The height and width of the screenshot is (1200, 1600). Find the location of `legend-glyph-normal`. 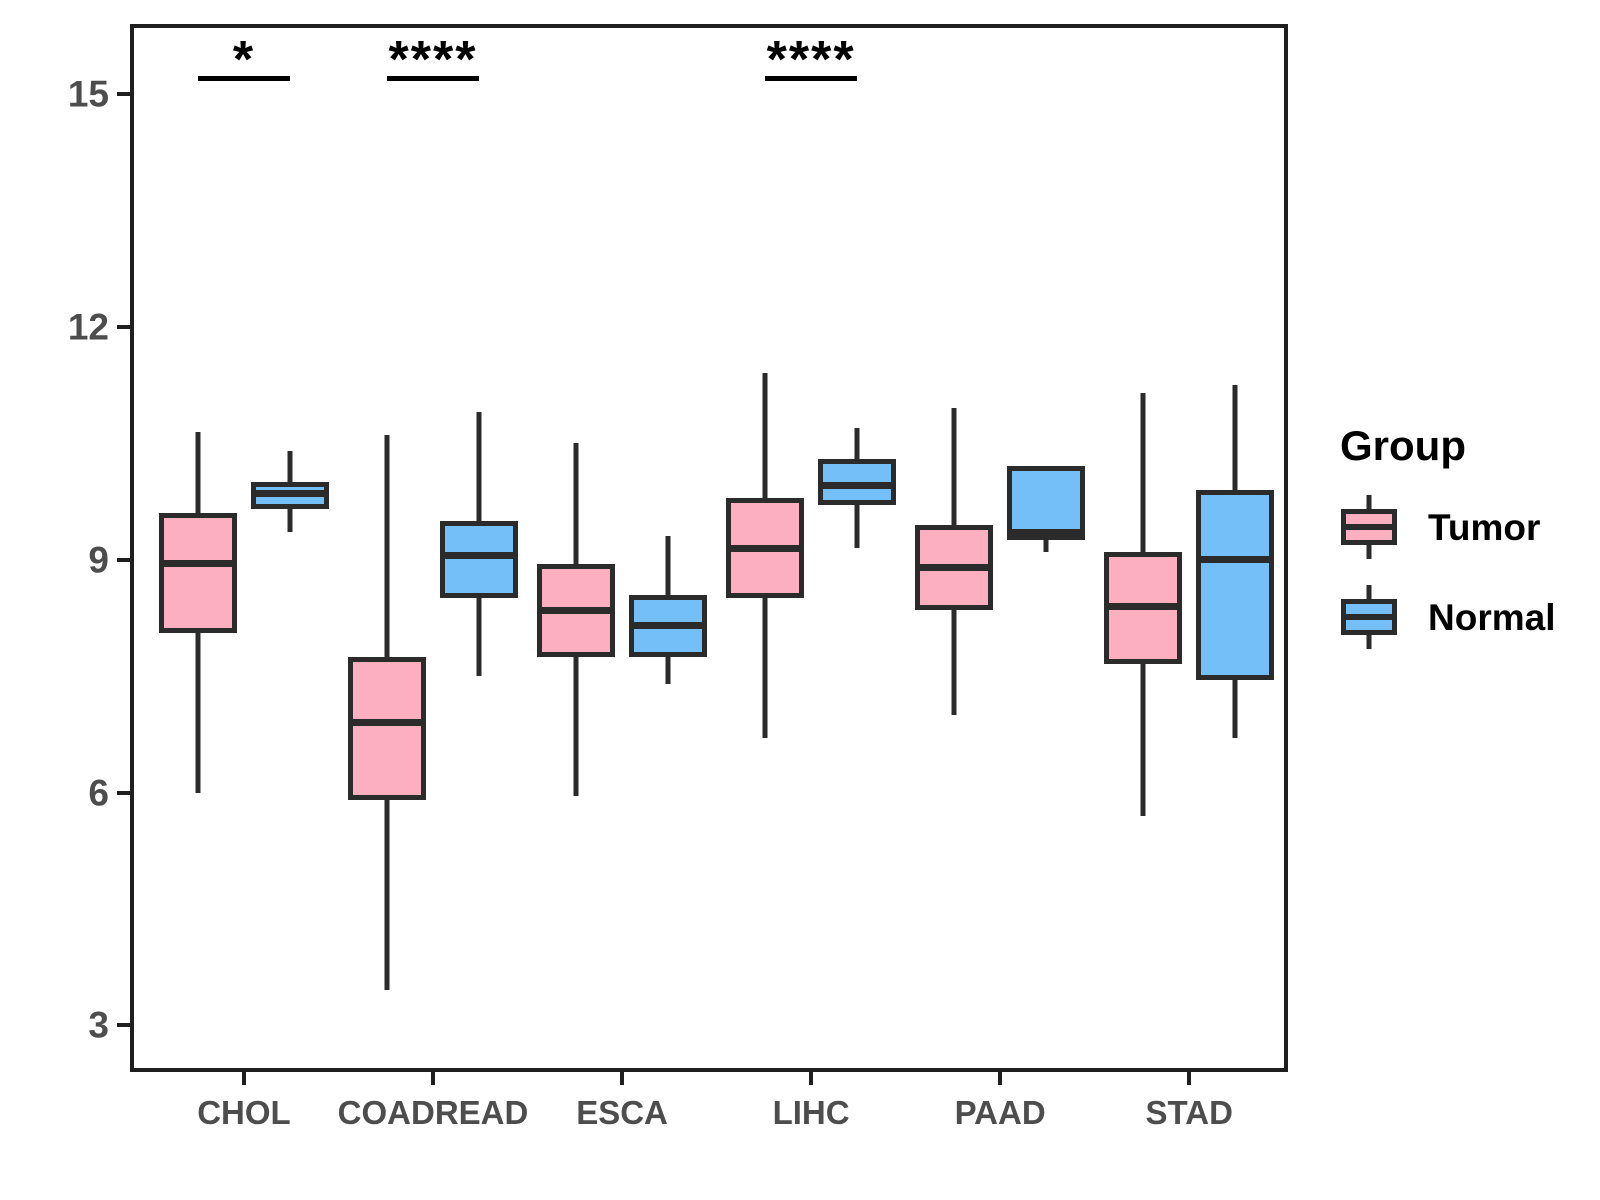

legend-glyph-normal is located at coordinates (1369, 617).